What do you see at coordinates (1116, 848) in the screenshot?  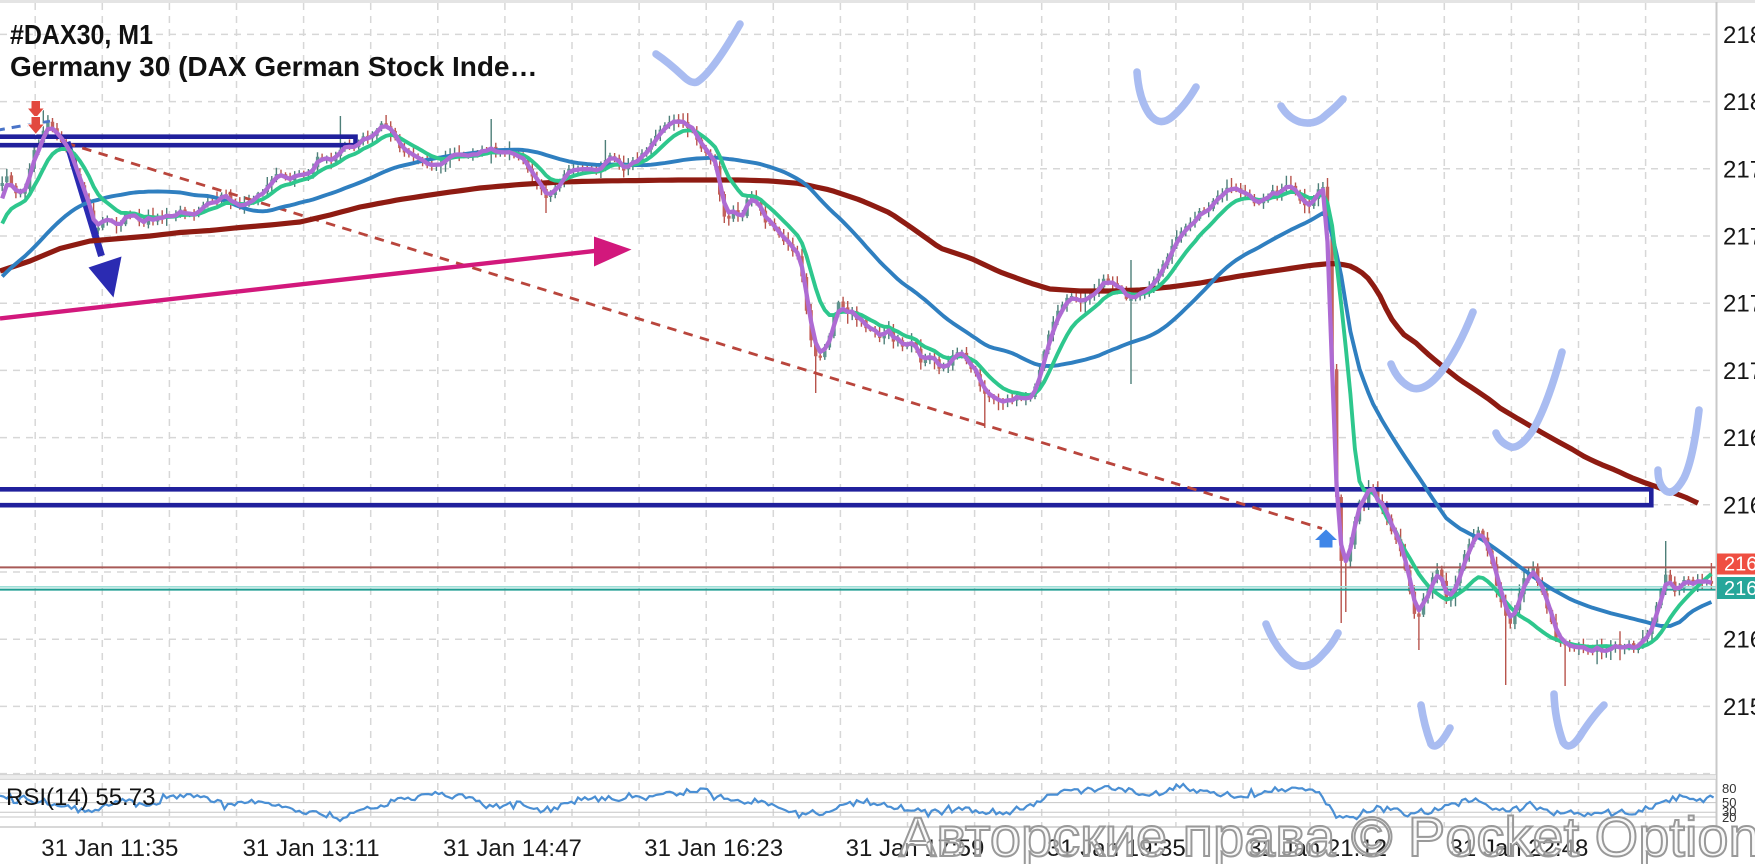 I see `svg-text: 31 Jan 19:35` at bounding box center [1116, 848].